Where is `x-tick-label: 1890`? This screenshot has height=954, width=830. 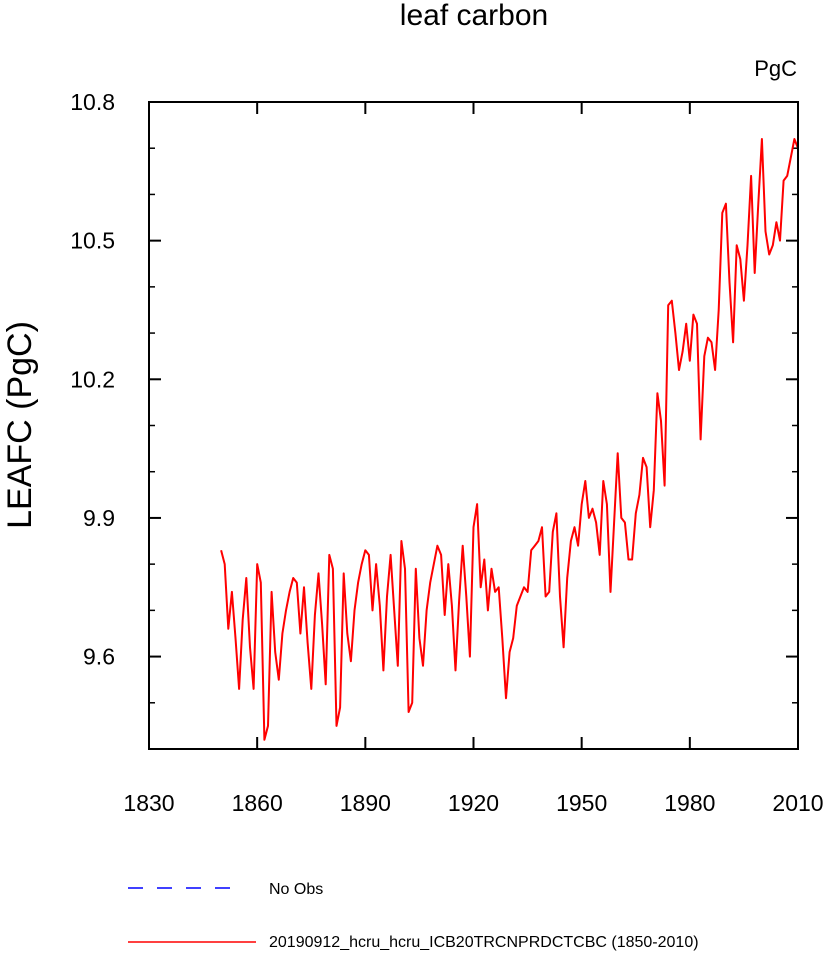 x-tick-label: 1890 is located at coordinates (365, 803).